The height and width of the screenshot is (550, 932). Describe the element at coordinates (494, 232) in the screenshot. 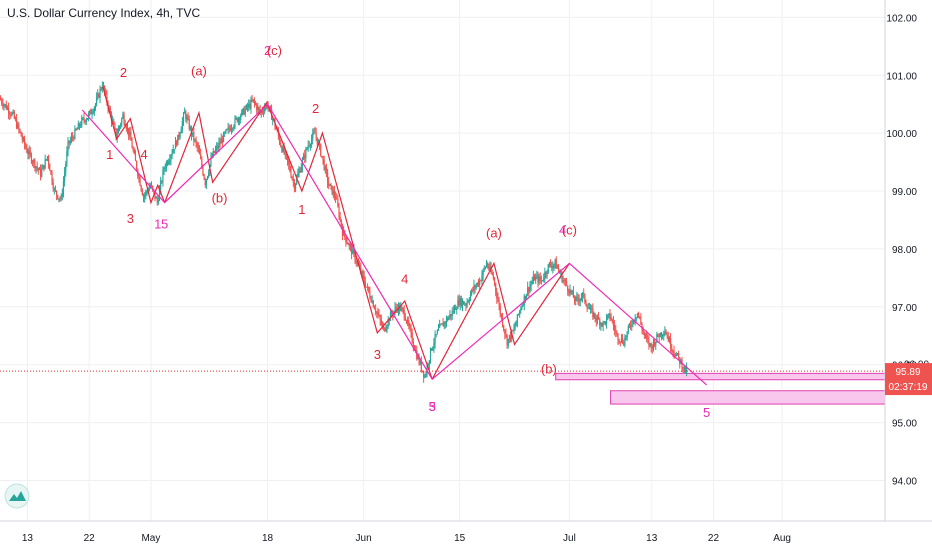

I see `wave-label: (a)` at that location.